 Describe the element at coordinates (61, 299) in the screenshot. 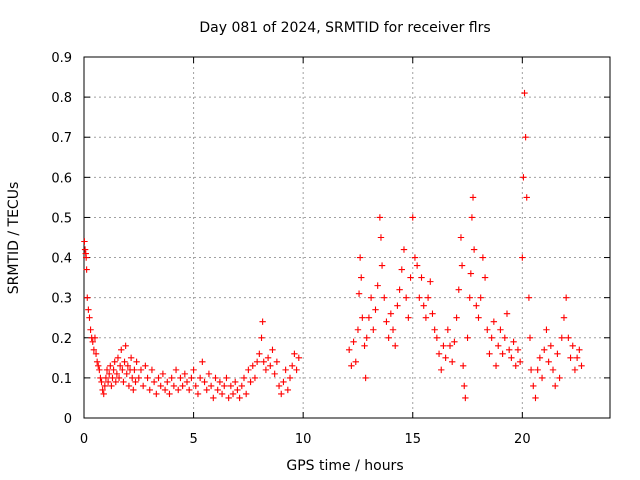

I see `y-tick-label: 0.3` at that location.